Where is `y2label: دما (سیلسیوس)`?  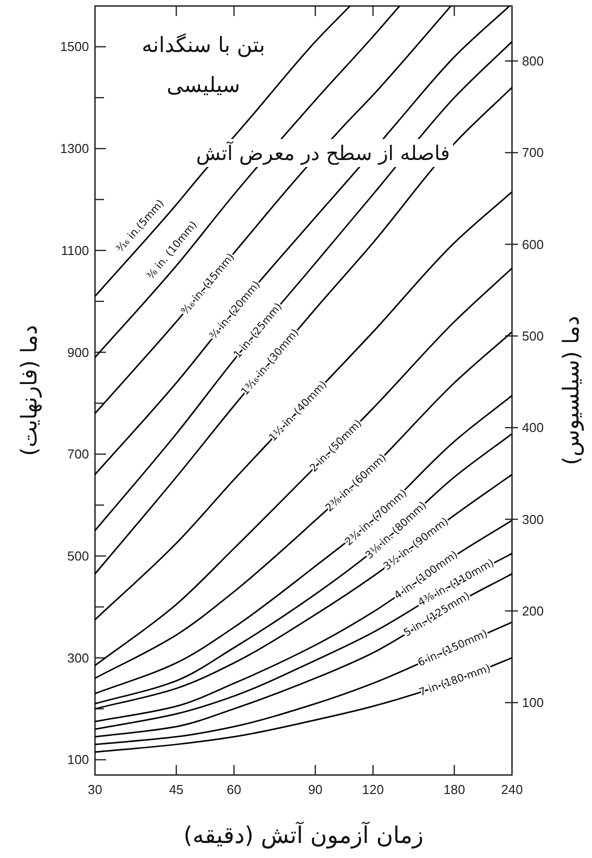
y2label: دما (سیلسیوس) is located at coordinates (572, 391).